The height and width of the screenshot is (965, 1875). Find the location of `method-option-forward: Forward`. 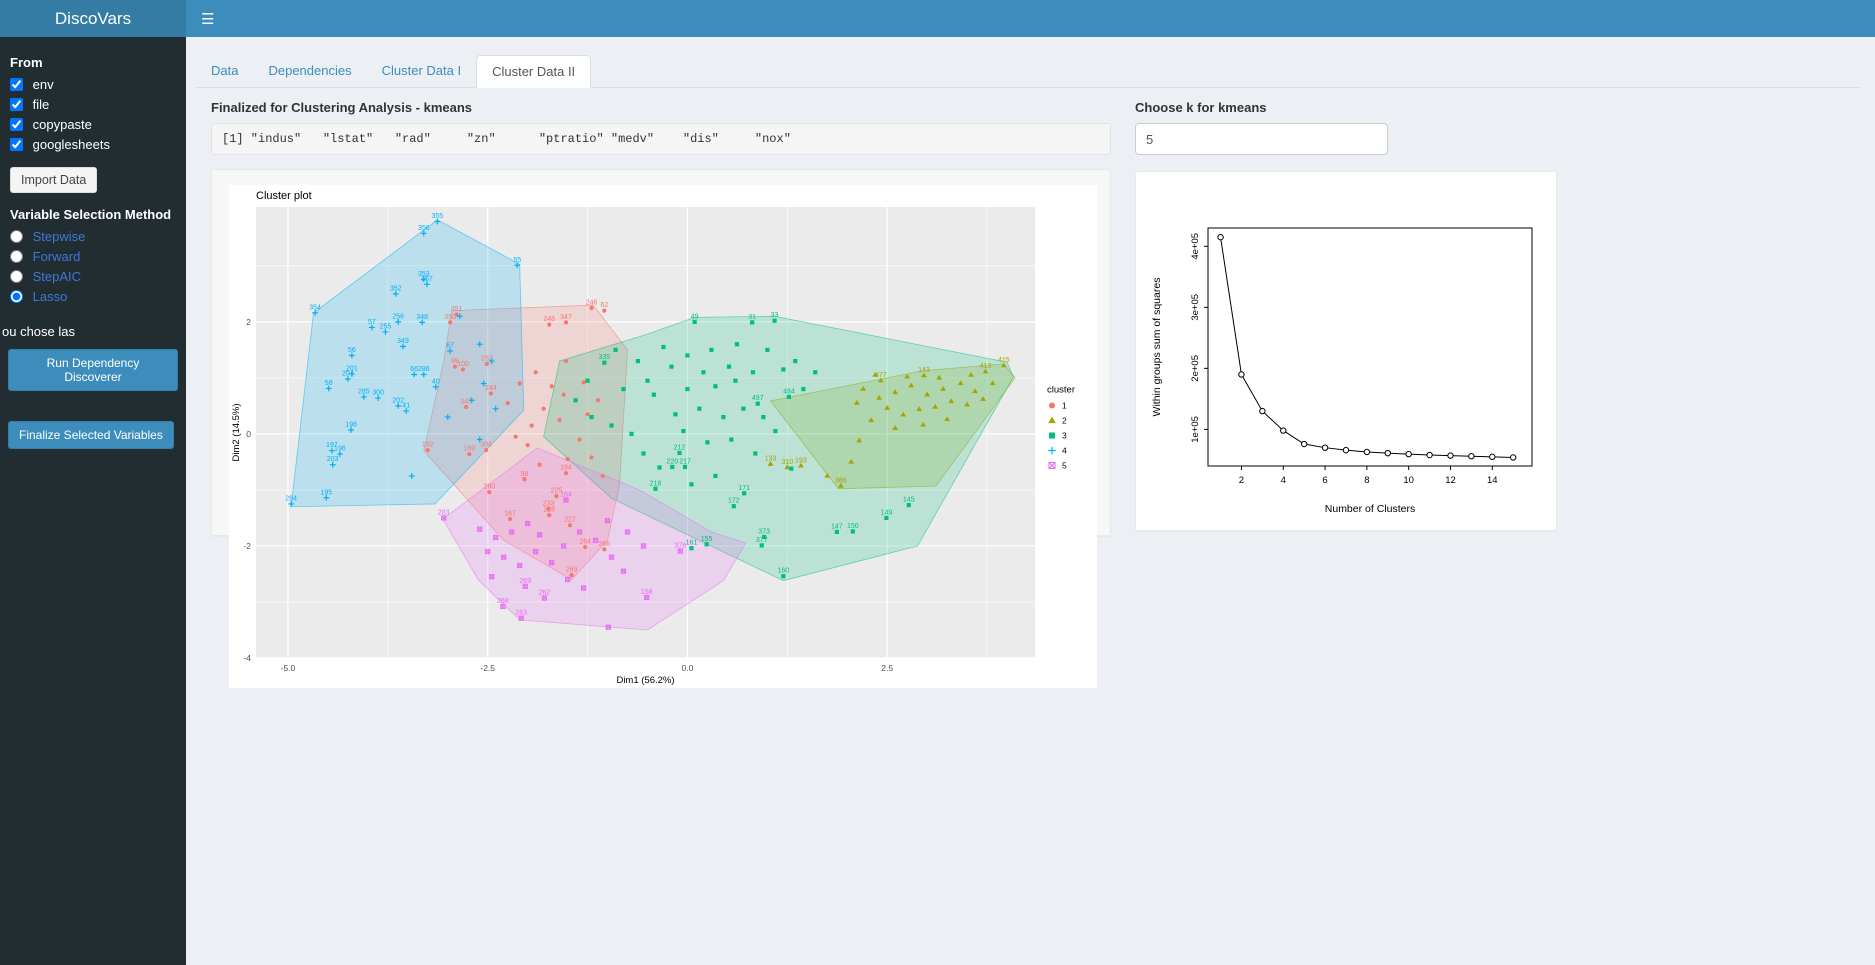

method-option-forward: Forward is located at coordinates (93, 256).